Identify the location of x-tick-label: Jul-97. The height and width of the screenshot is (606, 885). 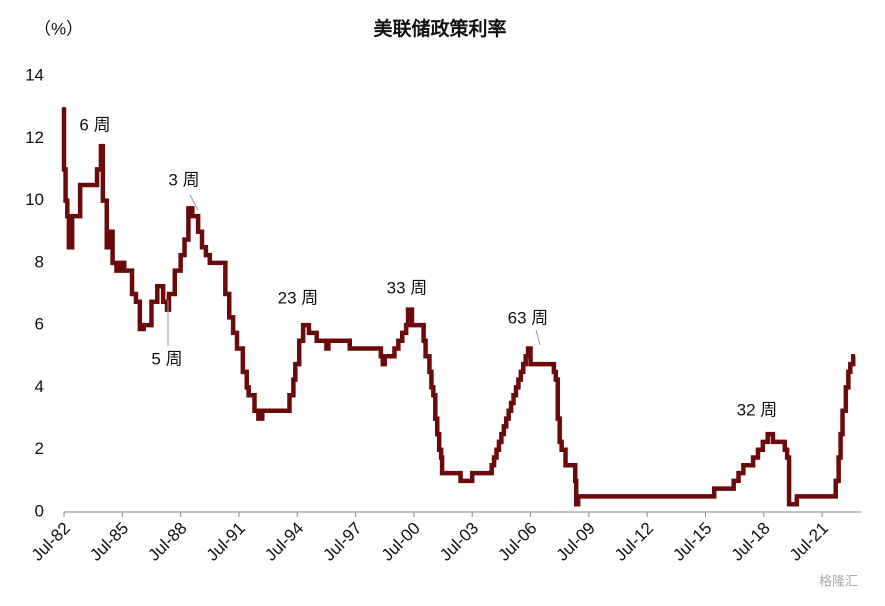
(342, 542).